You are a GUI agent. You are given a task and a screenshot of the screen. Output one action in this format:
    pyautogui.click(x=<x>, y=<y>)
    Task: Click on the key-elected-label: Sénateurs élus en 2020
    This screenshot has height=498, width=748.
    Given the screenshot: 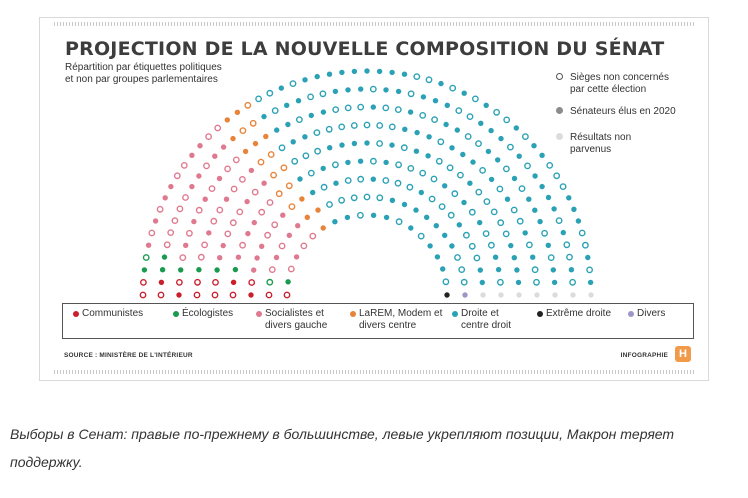 What is the action you would take?
    pyautogui.click(x=623, y=111)
    